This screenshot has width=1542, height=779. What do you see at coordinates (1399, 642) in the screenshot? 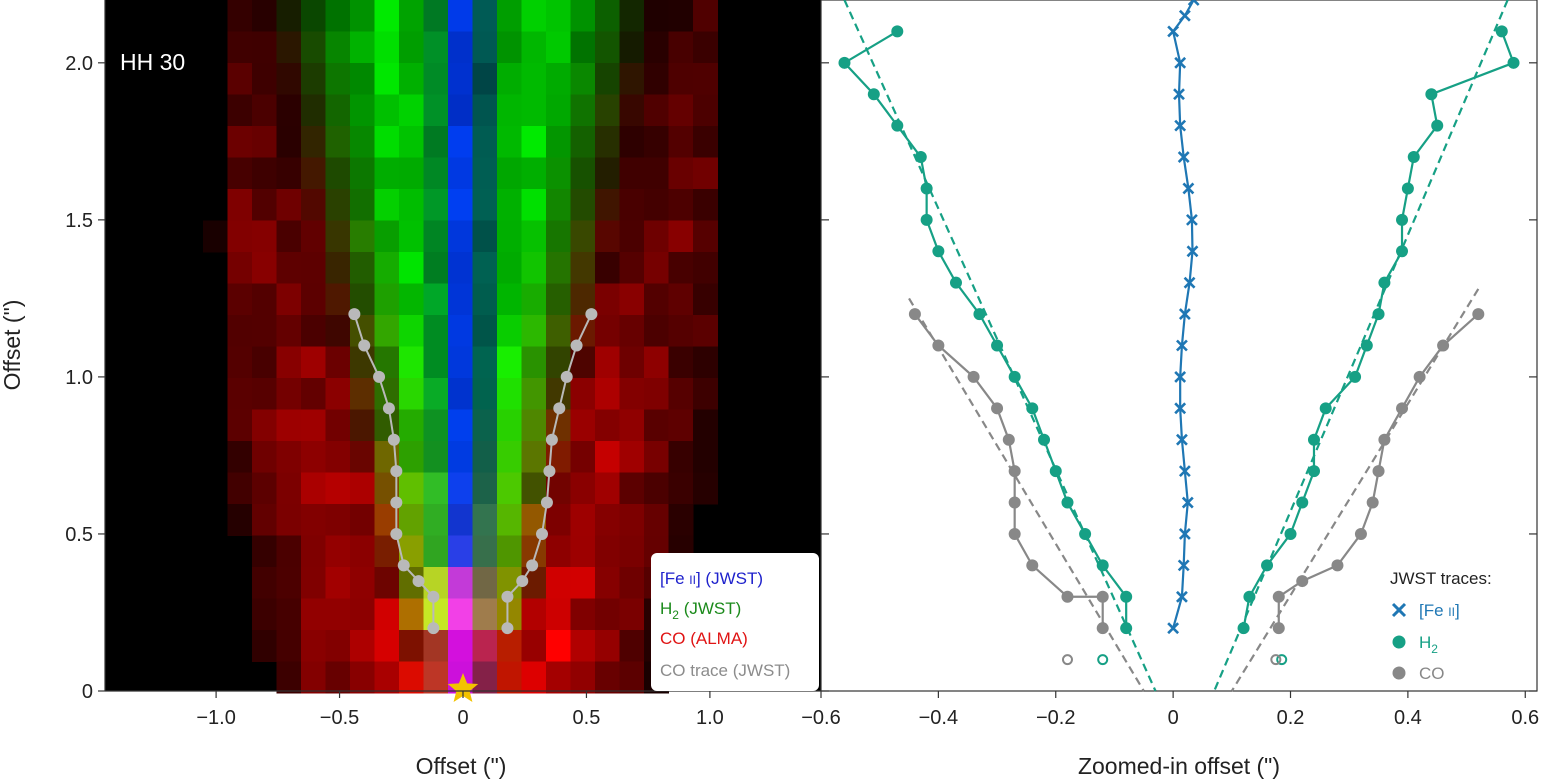
I see `legend-h2-marker` at bounding box center [1399, 642].